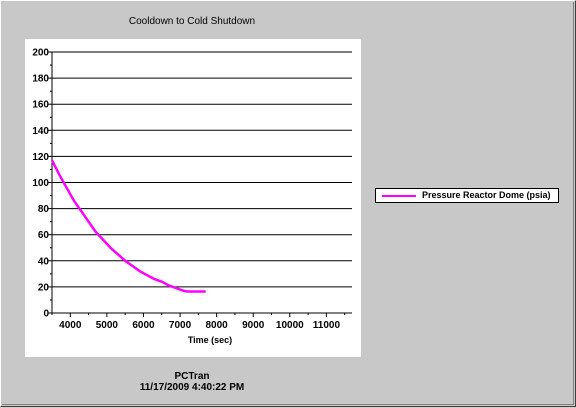  Describe the element at coordinates (290, 325) in the screenshot. I see `x-tick-label-10000: 10000` at that location.